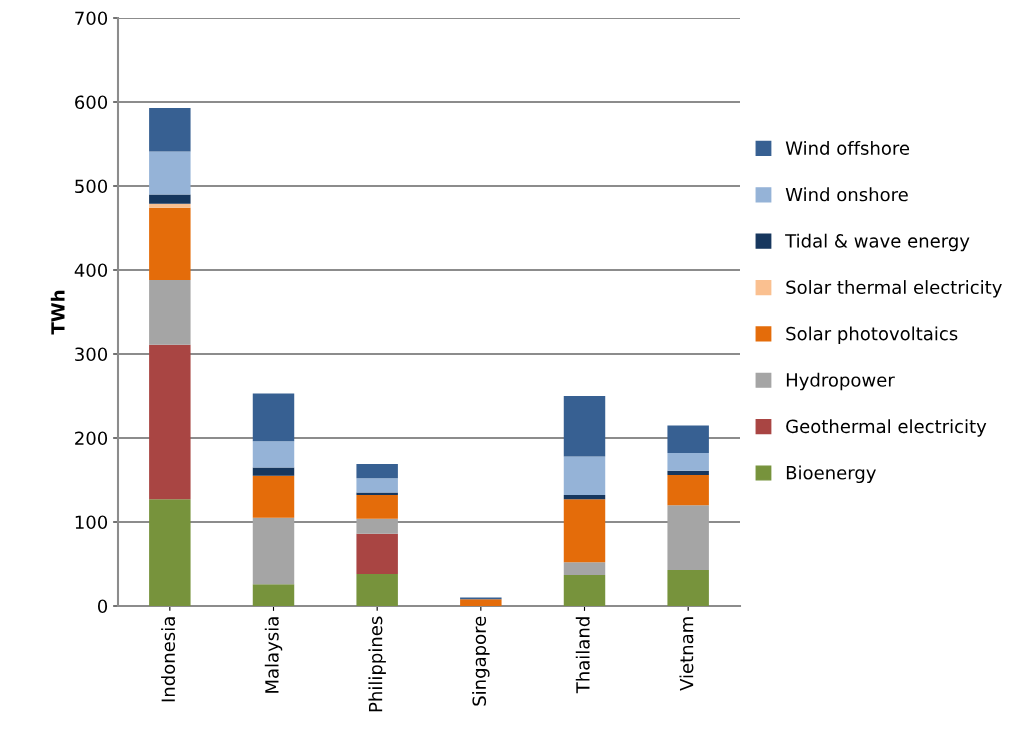 This screenshot has height=749, width=1027. What do you see at coordinates (57, 312) in the screenshot?
I see `y-axis-title: TWh` at bounding box center [57, 312].